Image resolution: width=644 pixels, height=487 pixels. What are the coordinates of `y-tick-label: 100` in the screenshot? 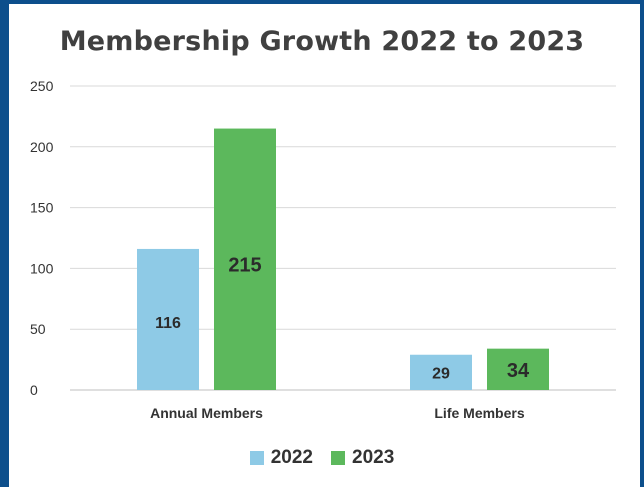 It's located at (42, 268).